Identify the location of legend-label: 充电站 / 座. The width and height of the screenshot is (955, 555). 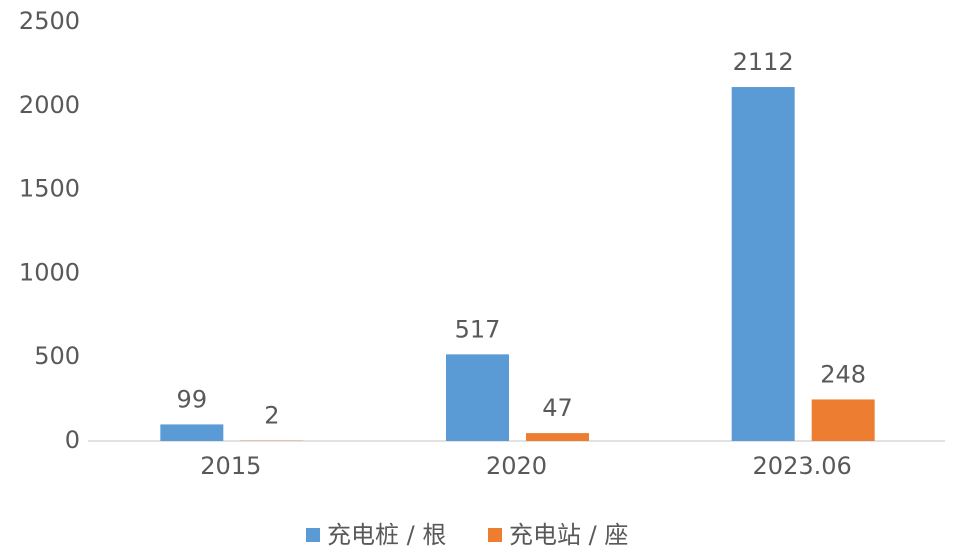
(568, 535).